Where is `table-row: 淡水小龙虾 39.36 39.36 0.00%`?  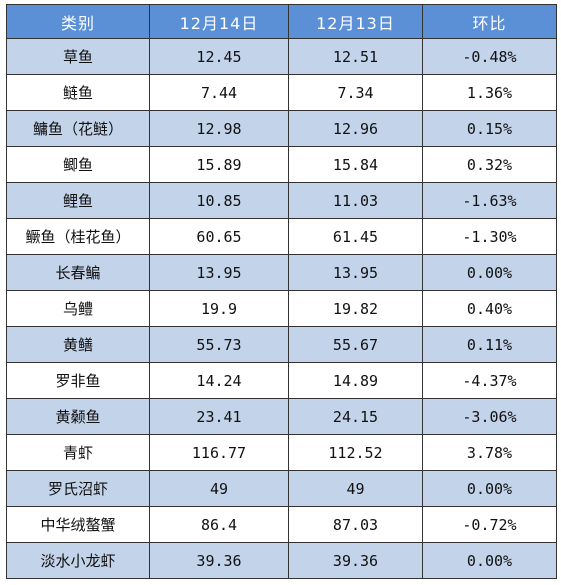
table-row: 淡水小龙虾 39.36 39.36 0.00% is located at coordinates (281, 560).